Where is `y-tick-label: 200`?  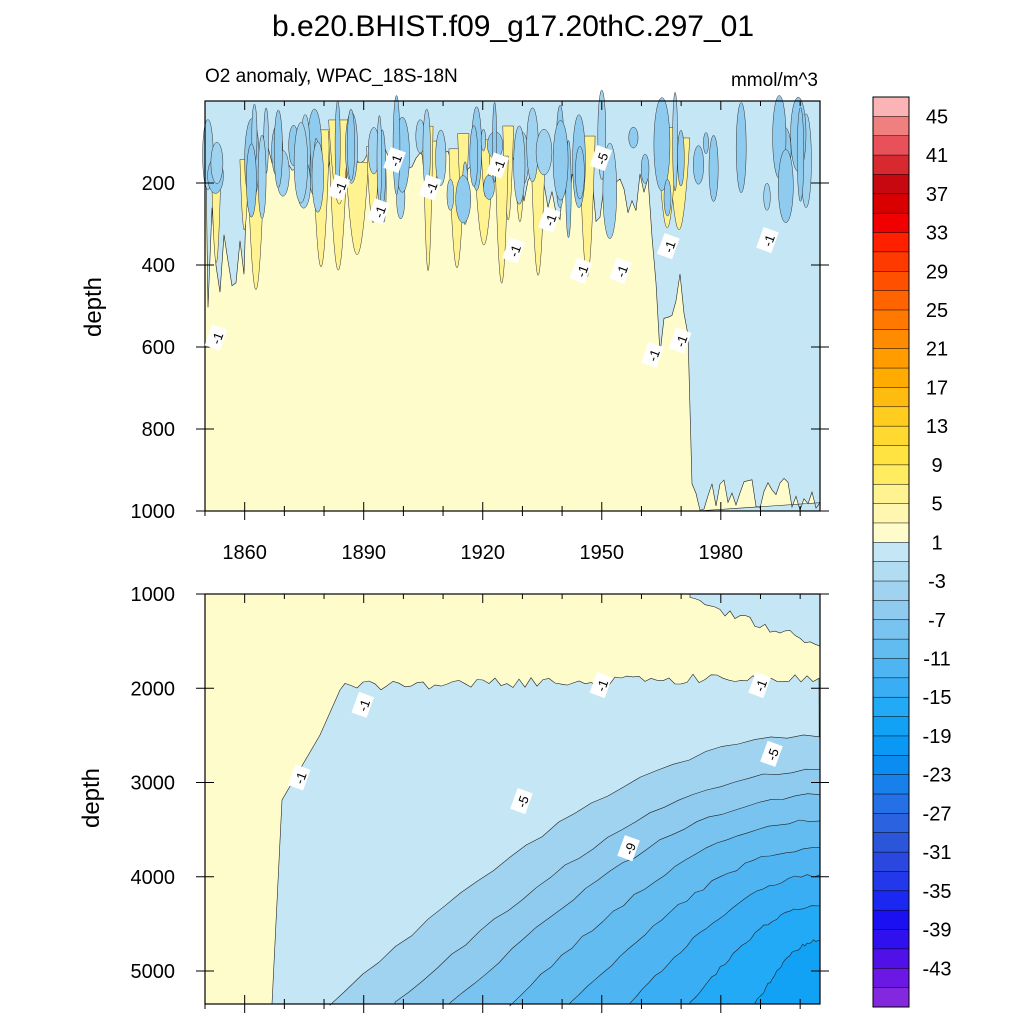
y-tick-label: 200 is located at coordinates (158, 184).